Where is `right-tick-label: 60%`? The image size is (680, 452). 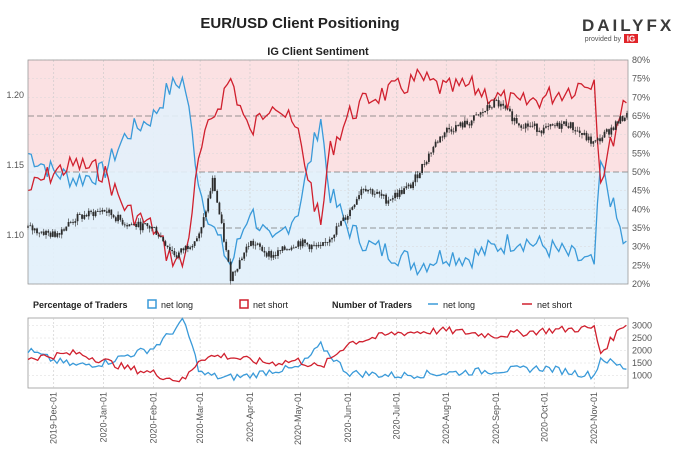 right-tick-label: 60% is located at coordinates (641, 135).